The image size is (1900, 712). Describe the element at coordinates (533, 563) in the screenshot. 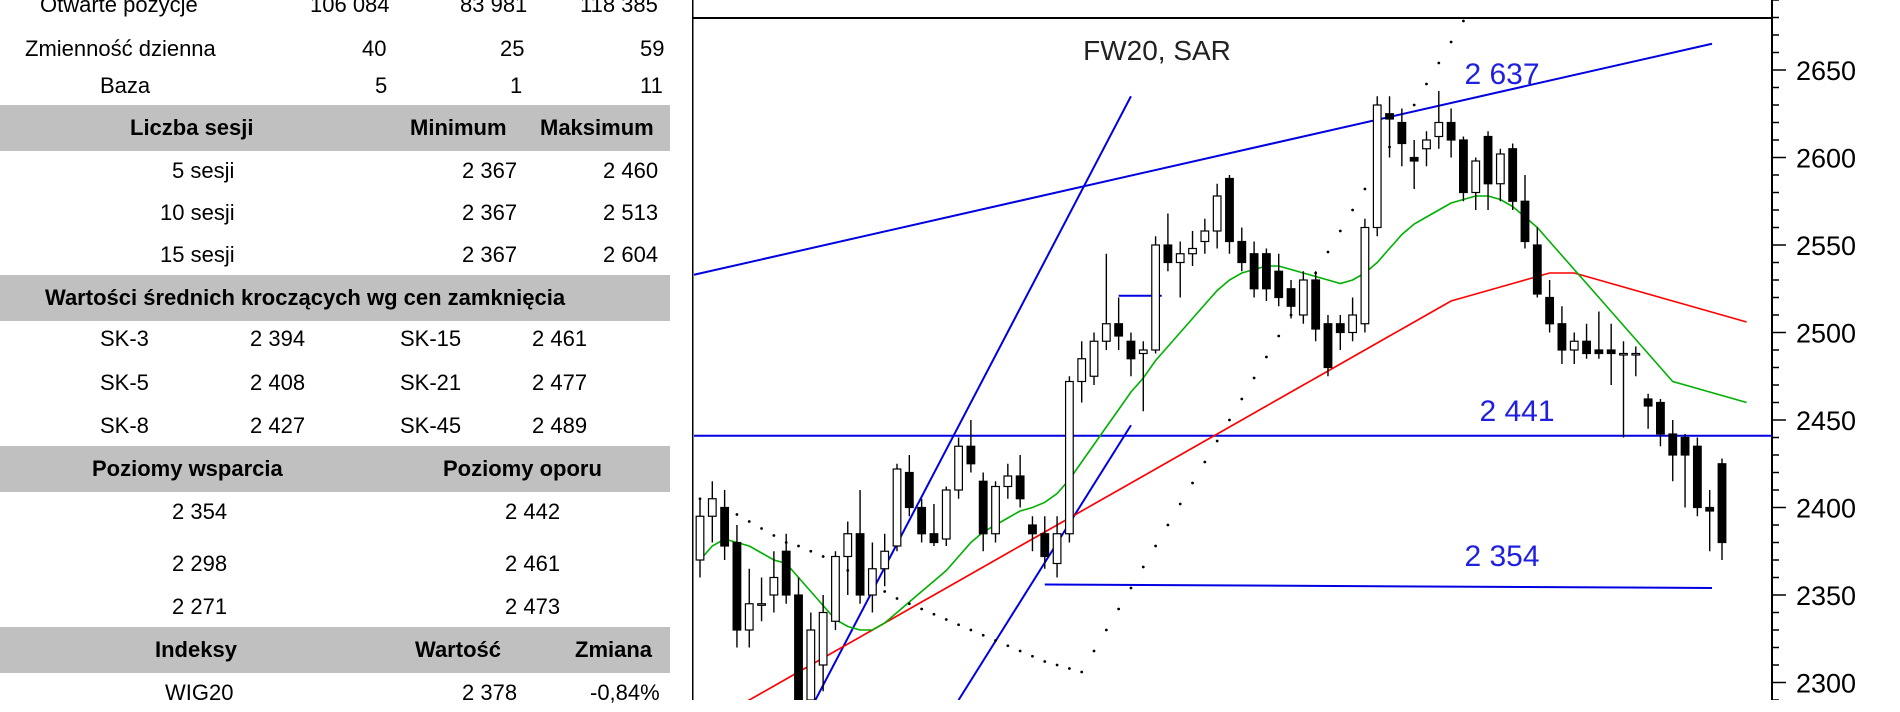

I see `resistance-level: 2 461` at that location.